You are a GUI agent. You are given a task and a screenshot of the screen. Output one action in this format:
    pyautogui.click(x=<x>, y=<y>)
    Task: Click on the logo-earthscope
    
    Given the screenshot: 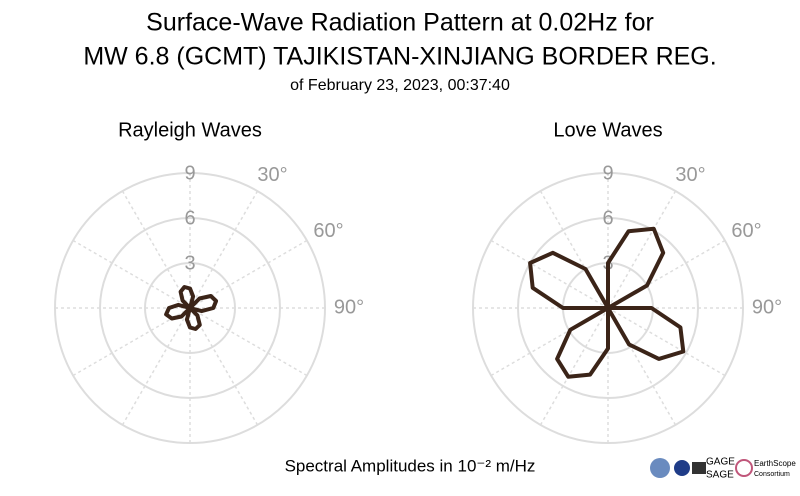 What is the action you would take?
    pyautogui.click(x=744, y=468)
    